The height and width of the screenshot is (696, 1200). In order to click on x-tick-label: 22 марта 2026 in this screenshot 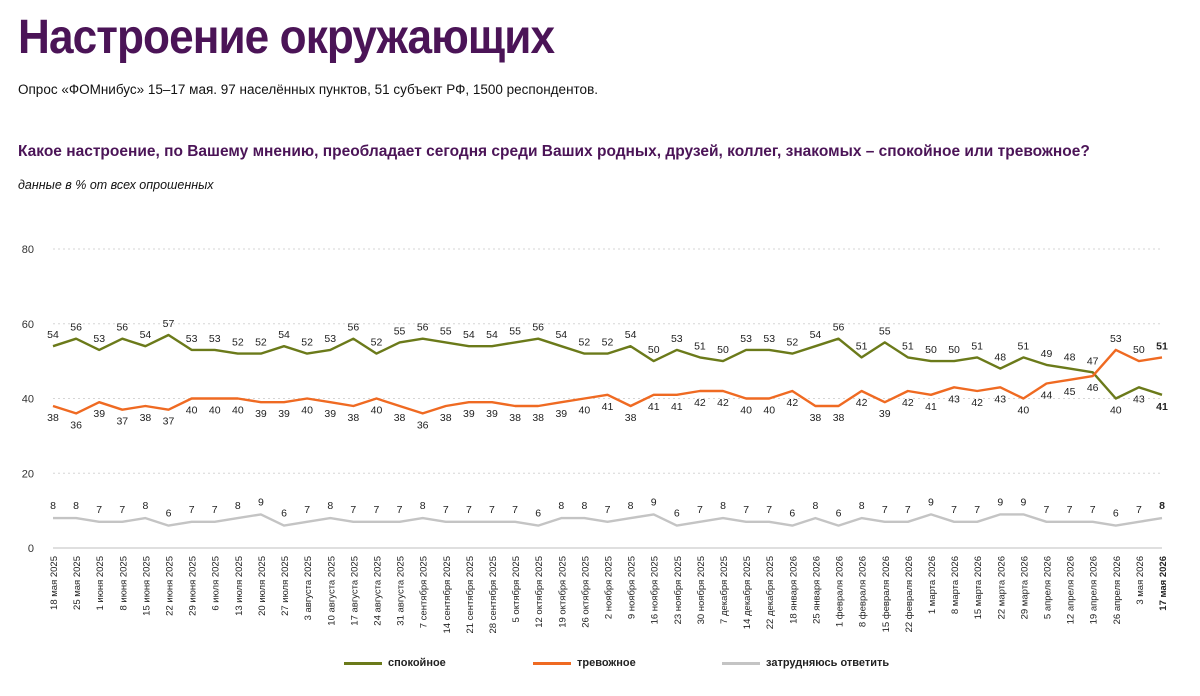, I will do `click(1001, 587)`.